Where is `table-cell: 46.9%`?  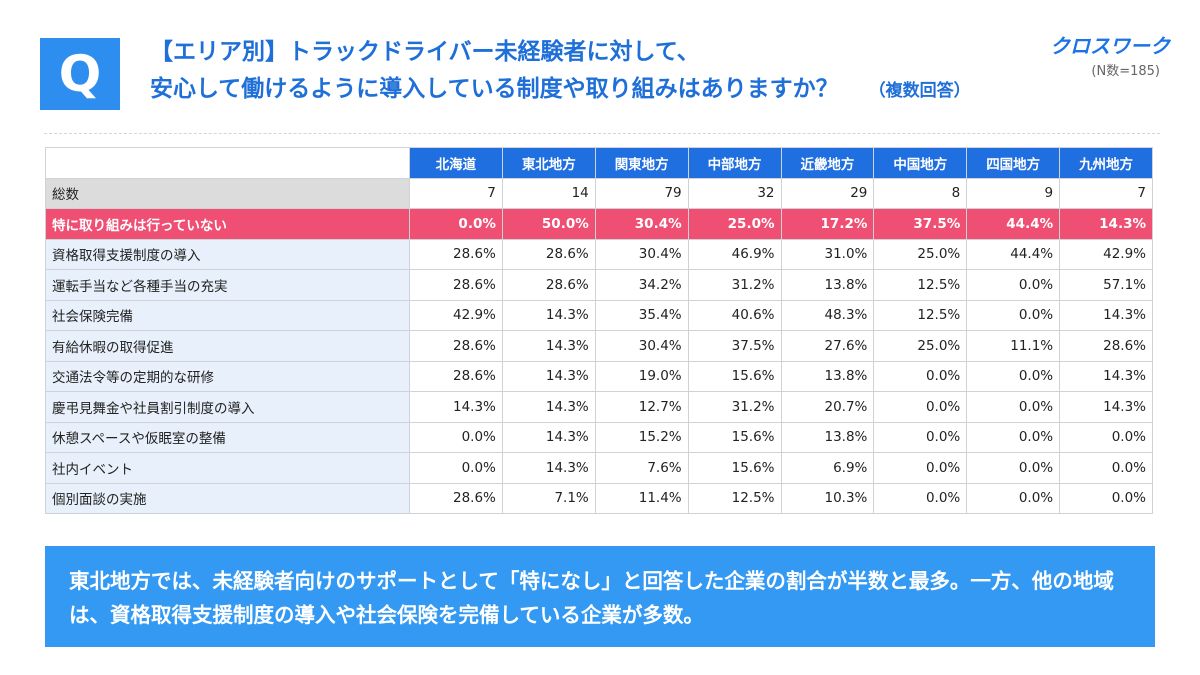
table-cell: 46.9% is located at coordinates (734, 254).